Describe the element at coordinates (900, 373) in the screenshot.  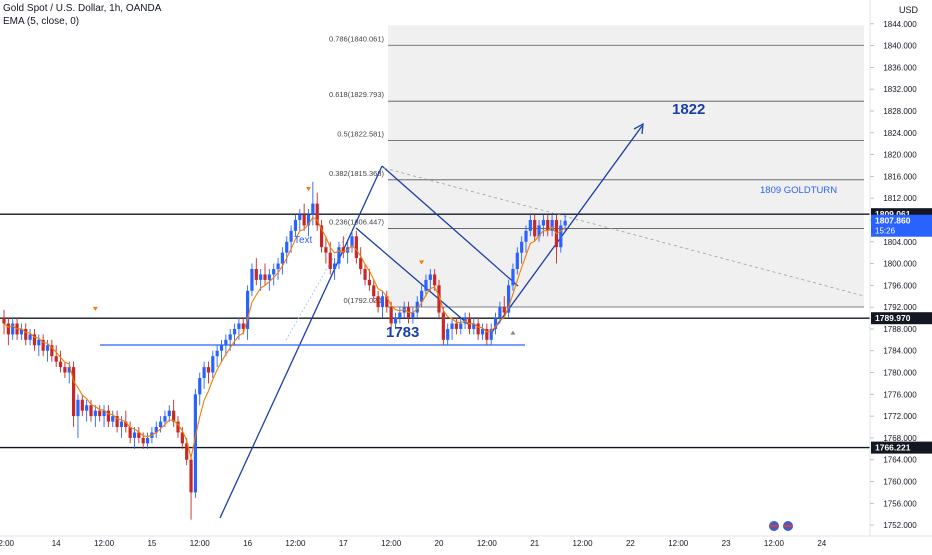
I see `price-tick-label: 1780.000` at that location.